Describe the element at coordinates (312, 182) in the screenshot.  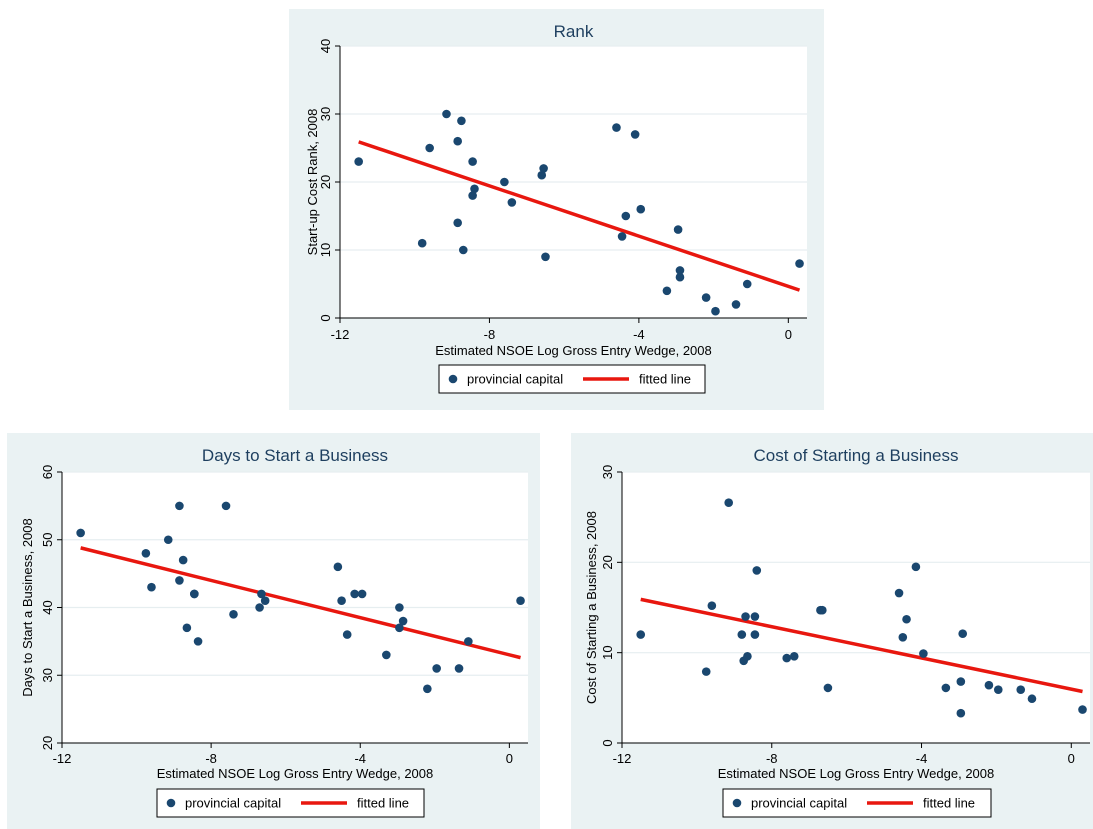
I see `y-axis-label: Start-up Cost Rank, 2008` at that location.